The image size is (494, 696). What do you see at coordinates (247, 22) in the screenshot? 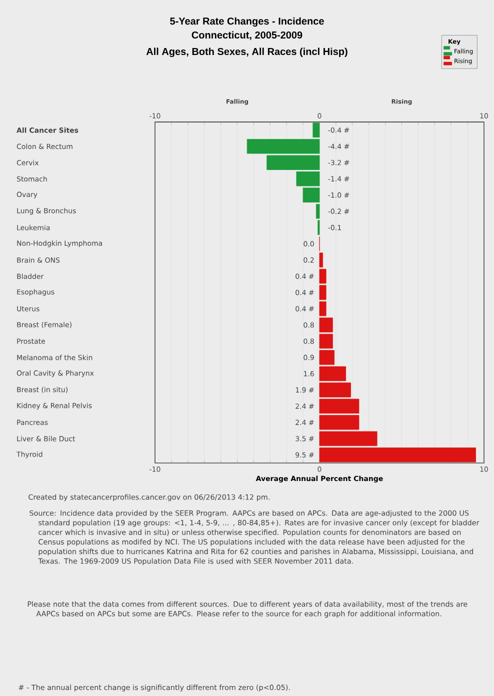
I see `chart-title: 5-Year Rate Changes - Incidence` at bounding box center [247, 22].